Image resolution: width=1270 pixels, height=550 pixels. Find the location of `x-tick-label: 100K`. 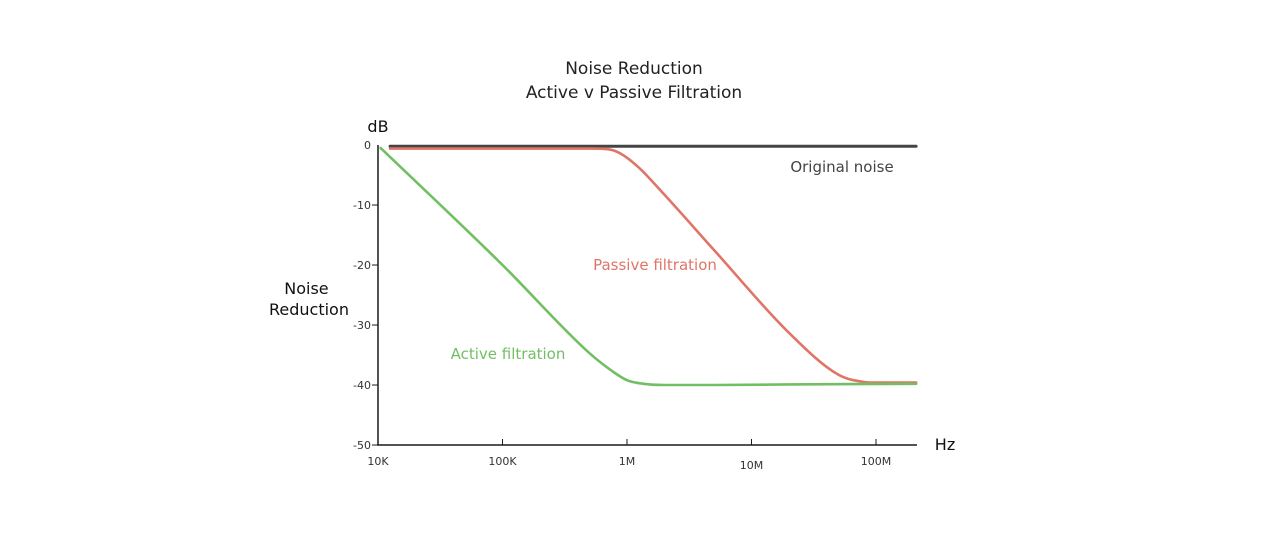

x-tick-label: 100K is located at coordinates (502, 461).